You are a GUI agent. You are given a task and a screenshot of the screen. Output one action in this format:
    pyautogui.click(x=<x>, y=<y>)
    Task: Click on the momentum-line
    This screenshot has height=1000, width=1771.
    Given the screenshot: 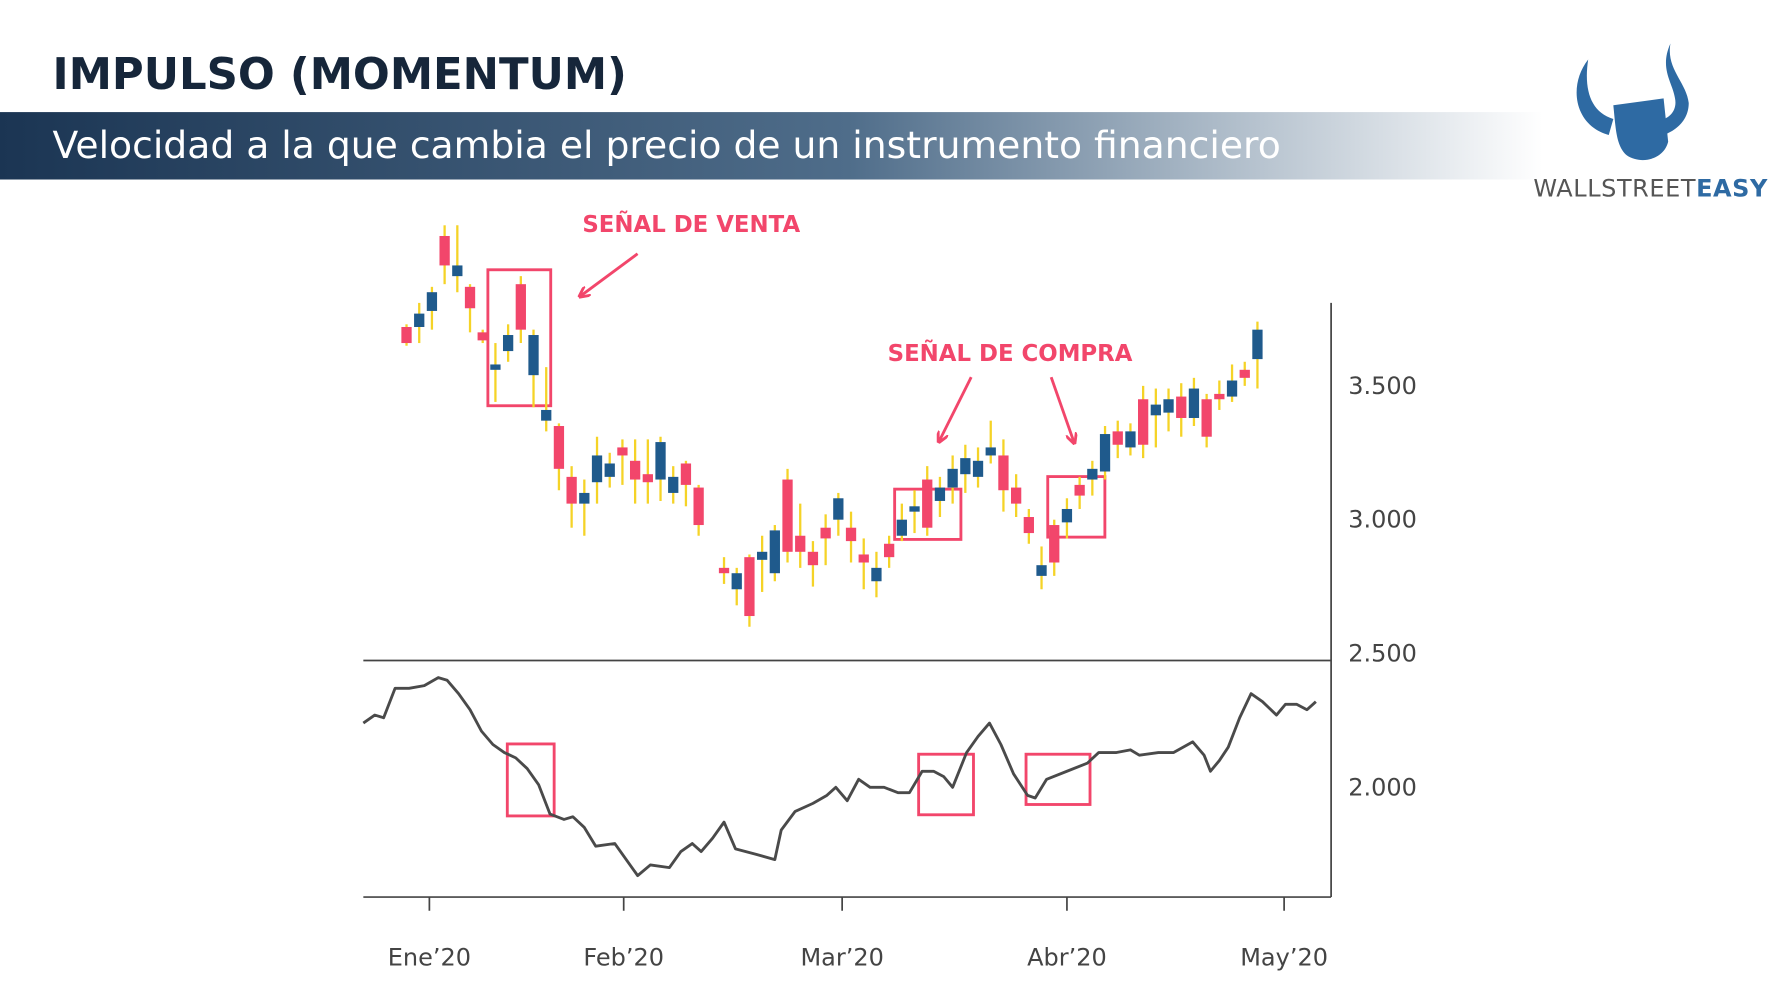 What is the action you would take?
    pyautogui.click(x=839, y=777)
    